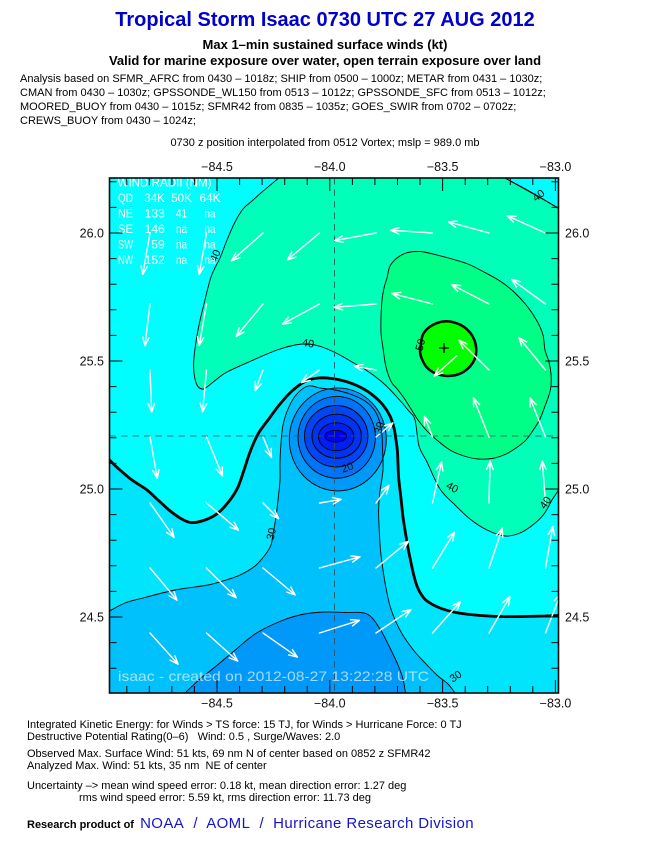  Describe the element at coordinates (125, 229) in the screenshot. I see `svg-text: SE` at that location.